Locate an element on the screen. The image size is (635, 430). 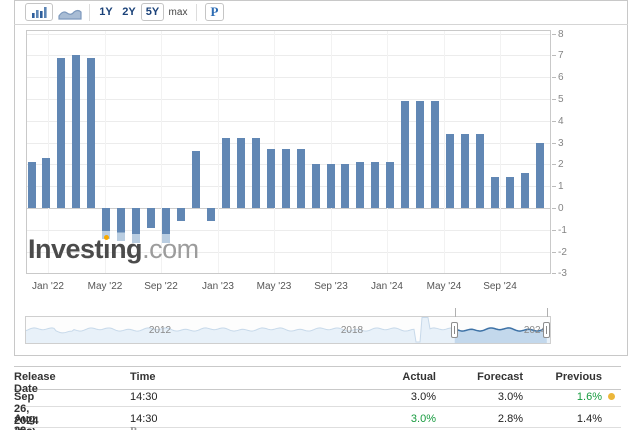
bar-chart-type-button is located at coordinates (39, 12).